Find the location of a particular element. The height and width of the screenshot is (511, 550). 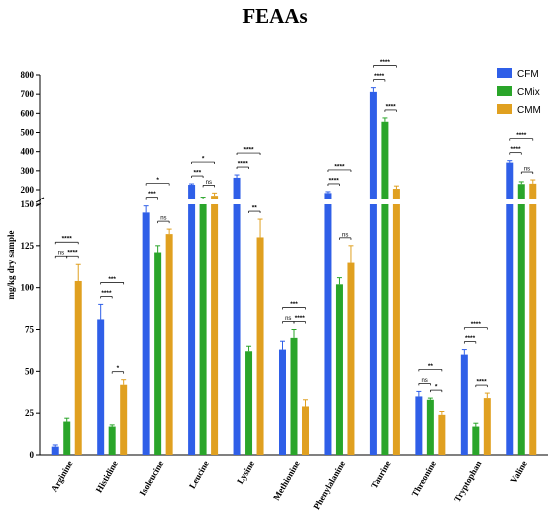

x-tick-label-methionine: Methionine is located at coordinates (286, 480).